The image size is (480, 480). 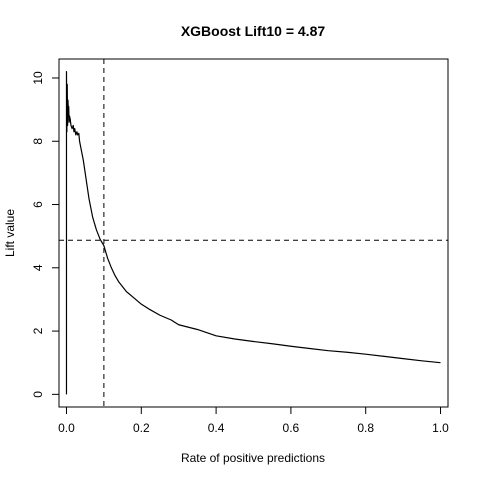 I want to click on y-axis: 0 2 4 6 8 10, so click(x=45, y=234).